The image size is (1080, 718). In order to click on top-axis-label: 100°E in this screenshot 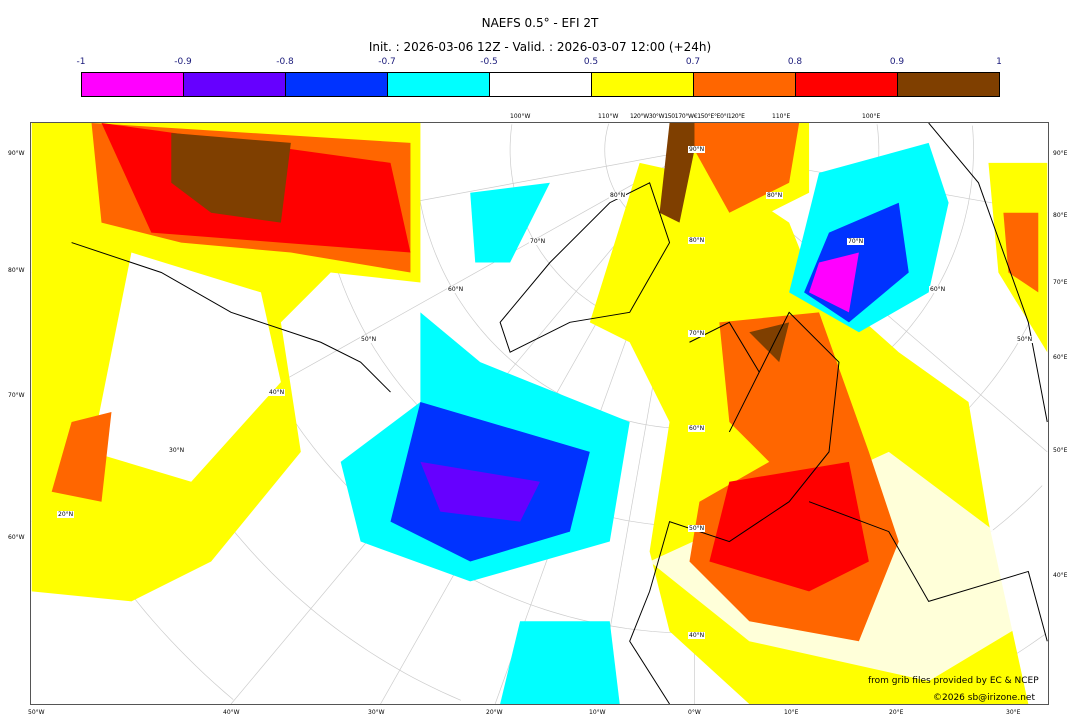, I will do `click(871, 116)`.